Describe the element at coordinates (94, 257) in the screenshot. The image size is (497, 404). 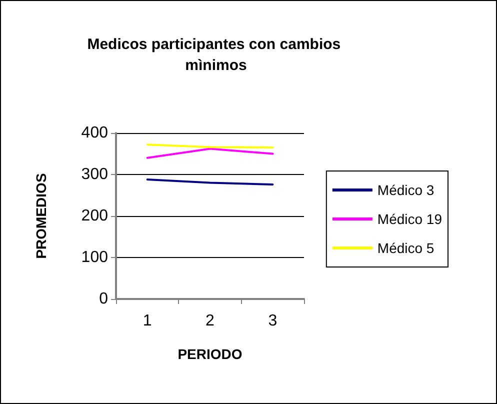
I see `y-tick-label: 100` at that location.